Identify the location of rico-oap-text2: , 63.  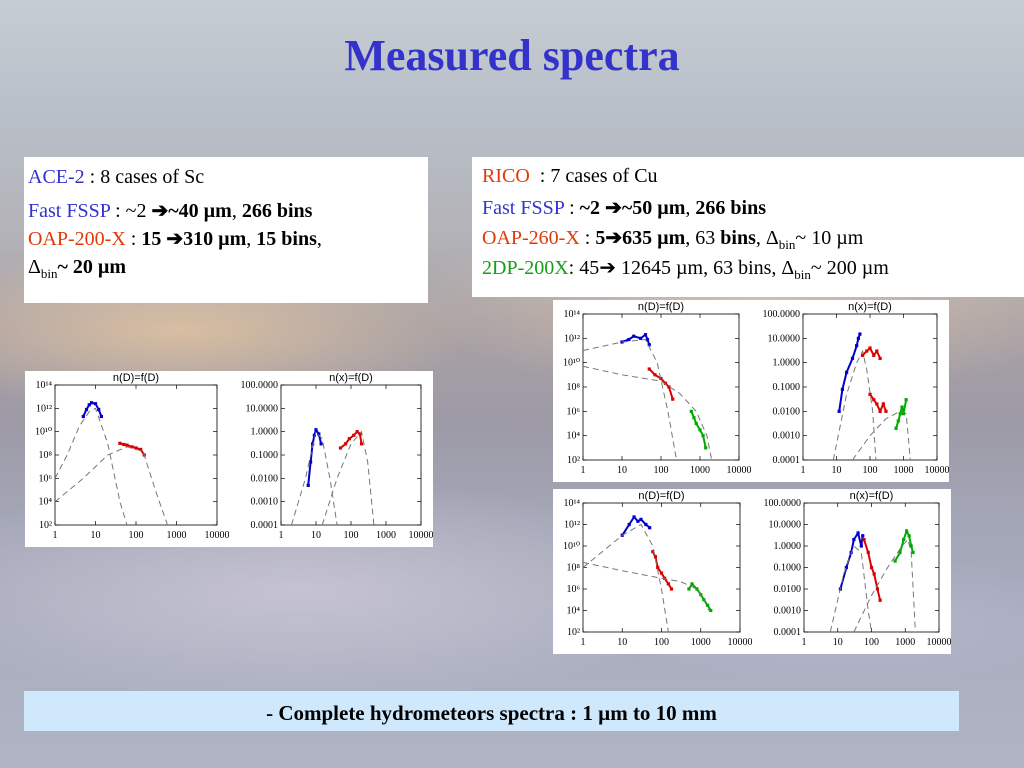
(703, 238).